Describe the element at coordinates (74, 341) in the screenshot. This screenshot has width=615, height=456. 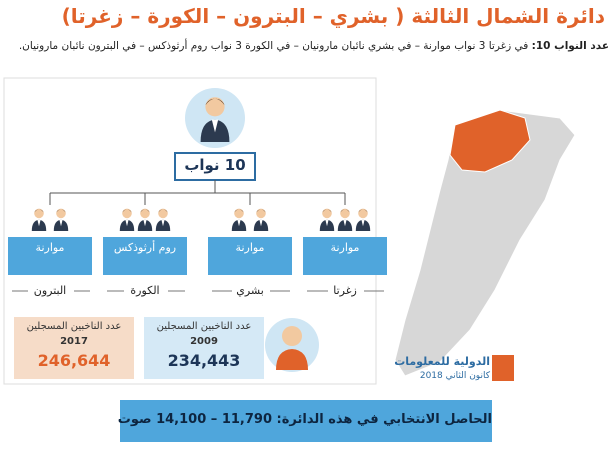
I see `voters-year: 2017` at that location.